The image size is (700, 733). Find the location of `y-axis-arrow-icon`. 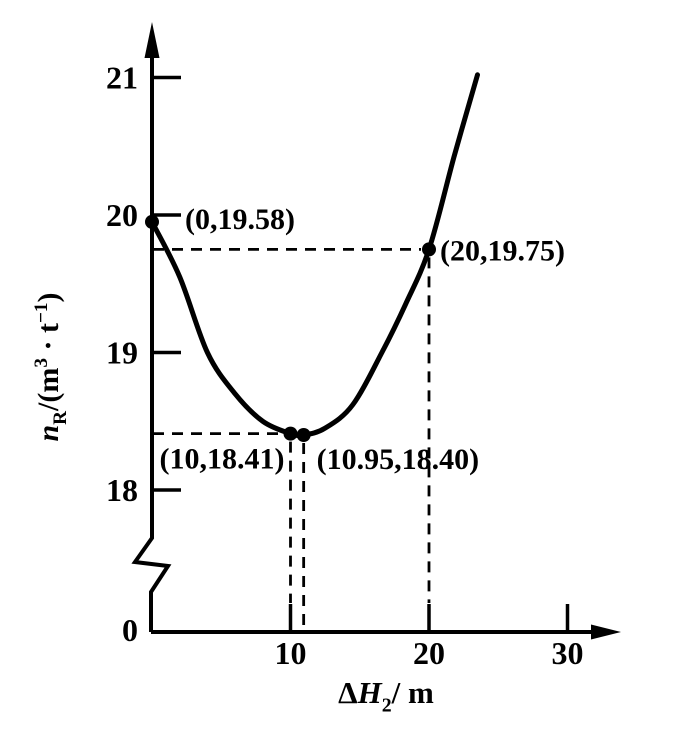

y-axis-arrow-icon is located at coordinates (152, 40).